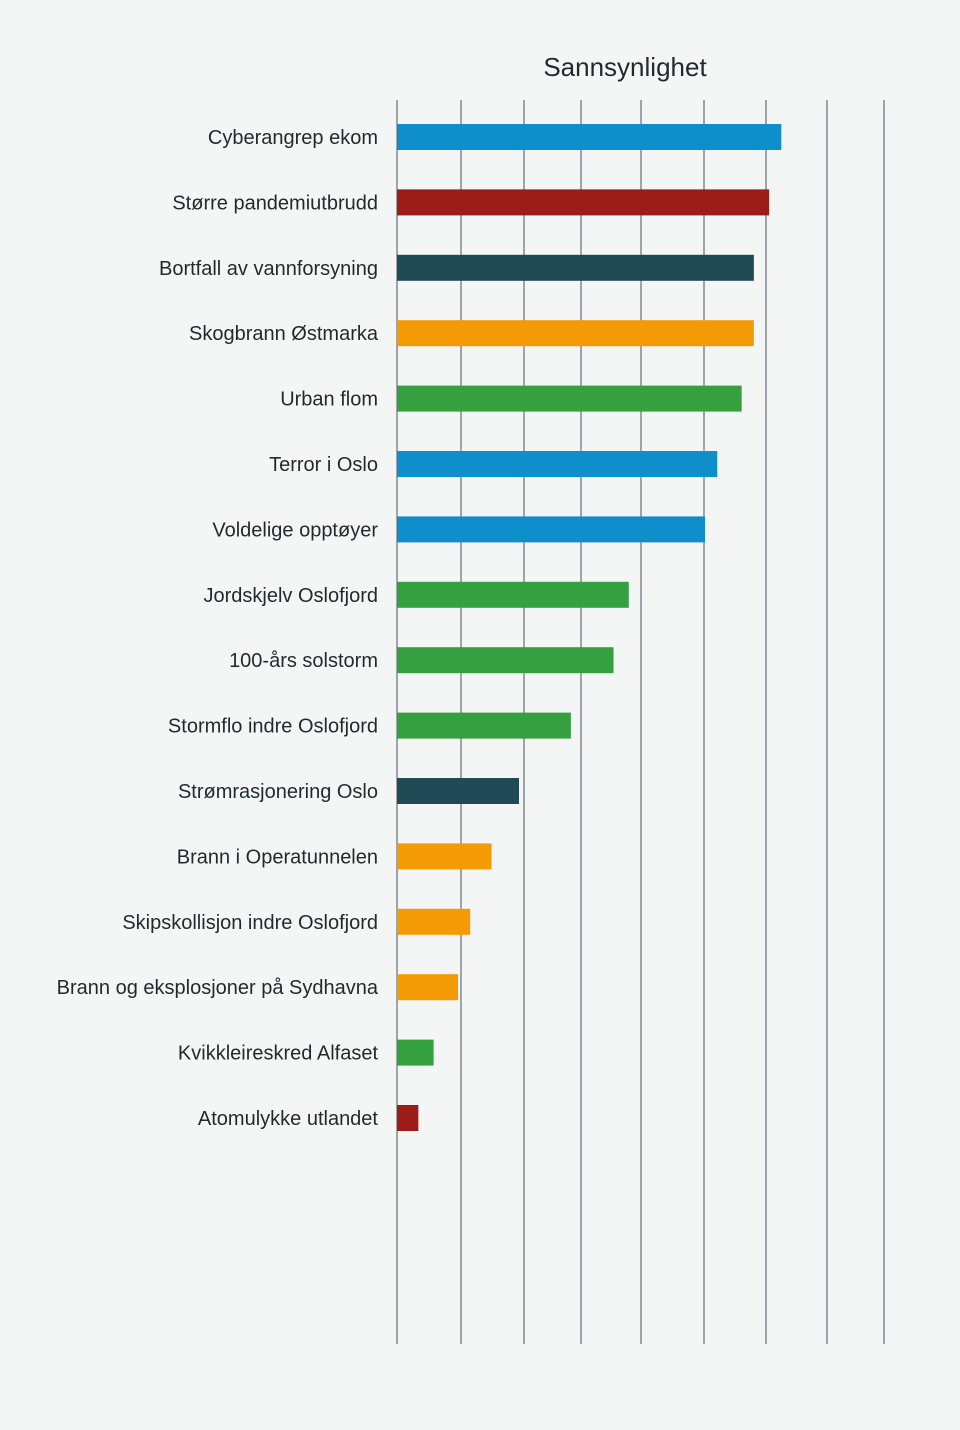 The width and height of the screenshot is (960, 1430). What do you see at coordinates (278, 792) in the screenshot?
I see `category-label-10: Strømrasjonering Oslo` at bounding box center [278, 792].